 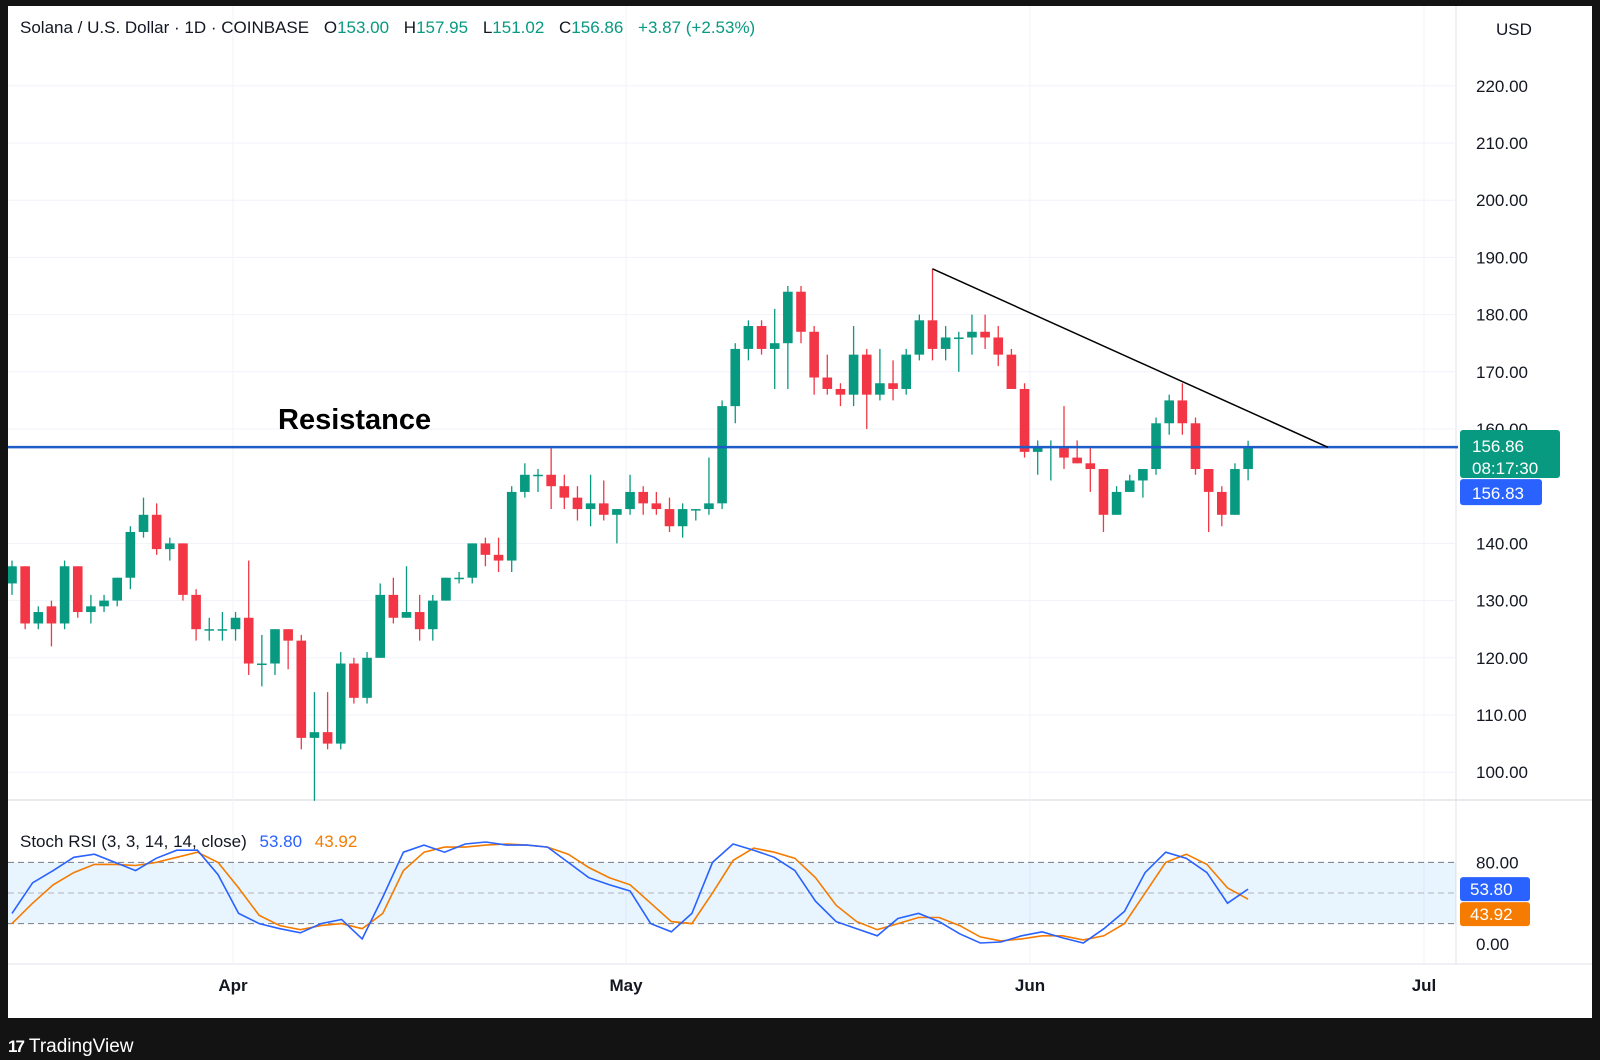 I want to click on stoch-d-line, so click(x=630, y=892).